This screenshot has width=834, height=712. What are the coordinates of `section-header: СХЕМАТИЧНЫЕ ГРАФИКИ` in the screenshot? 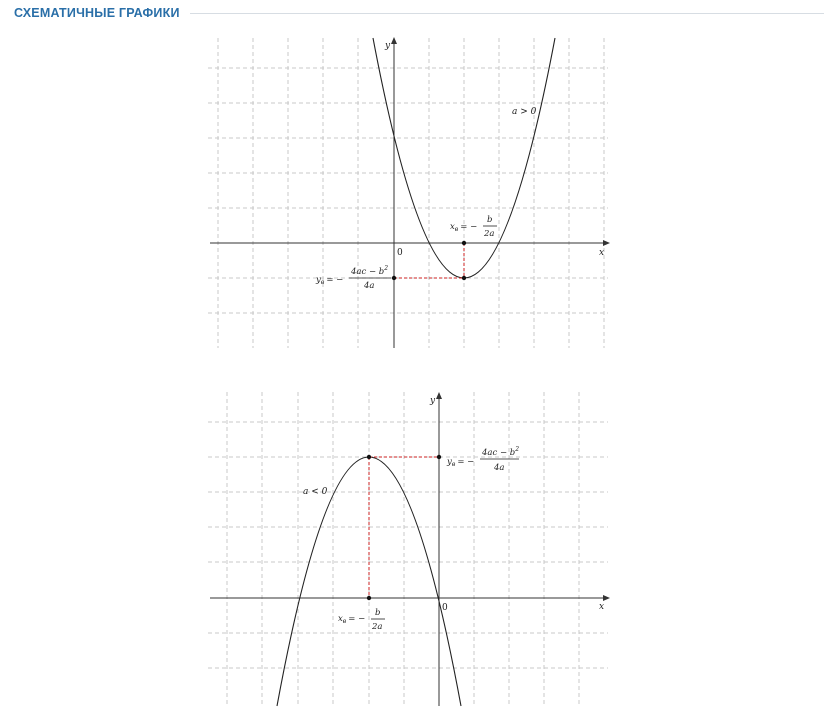 It's located at (419, 13).